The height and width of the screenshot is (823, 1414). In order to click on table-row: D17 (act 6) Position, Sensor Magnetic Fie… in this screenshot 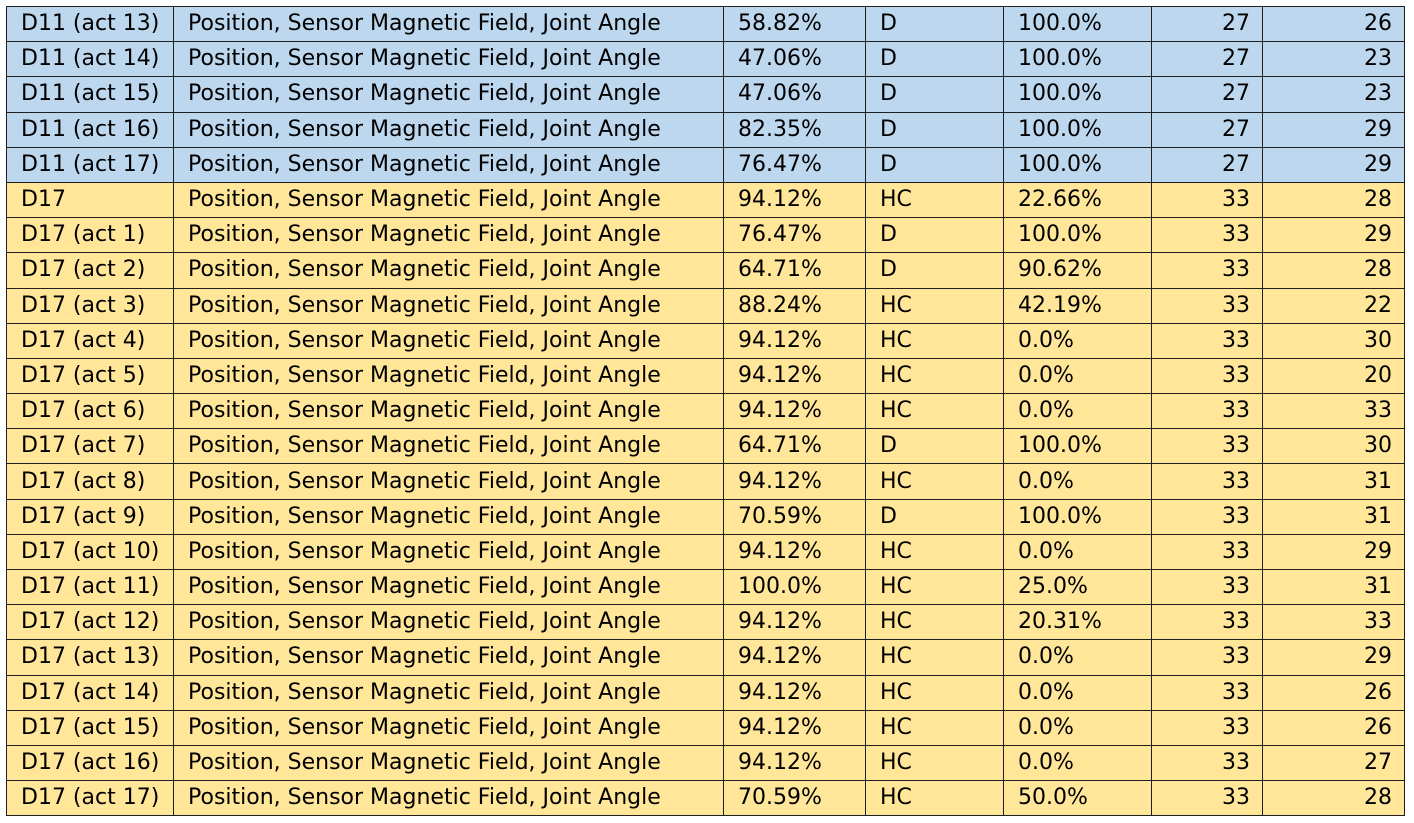, I will do `click(705, 411)`.